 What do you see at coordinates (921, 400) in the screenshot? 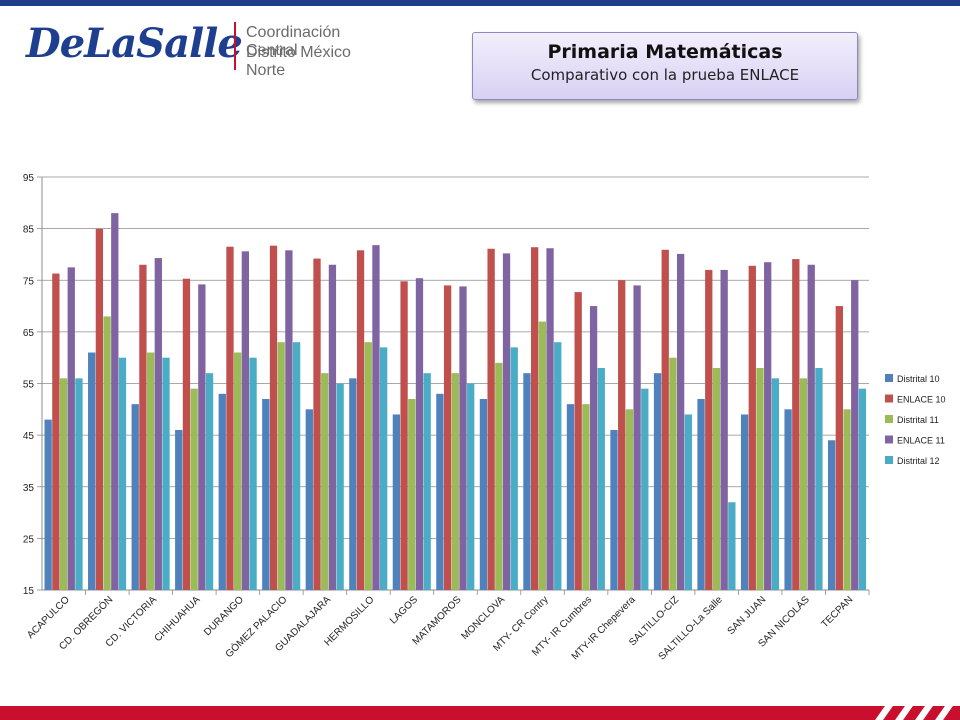
I see `legend-label: ENLACE 10` at bounding box center [921, 400].